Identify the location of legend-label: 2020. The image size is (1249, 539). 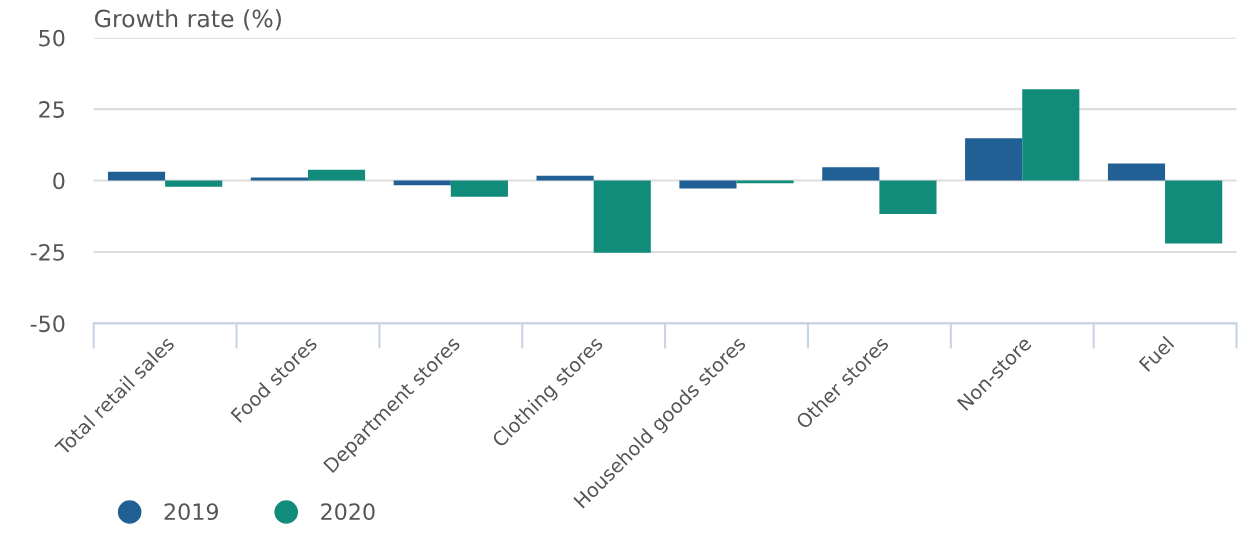
(348, 512).